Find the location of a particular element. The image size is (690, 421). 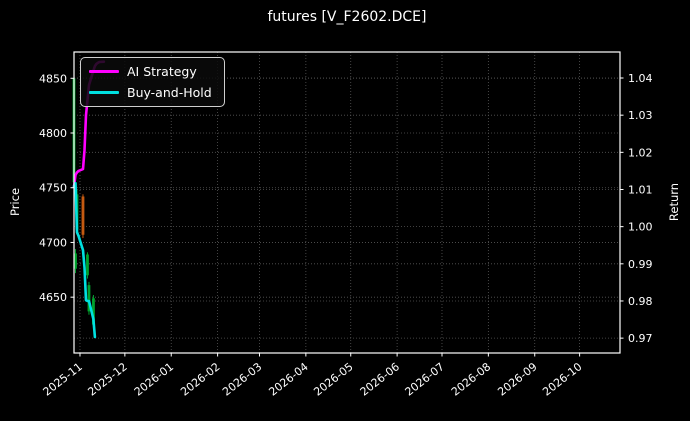

x-tick-label: 2025-11 is located at coordinates (63, 379).